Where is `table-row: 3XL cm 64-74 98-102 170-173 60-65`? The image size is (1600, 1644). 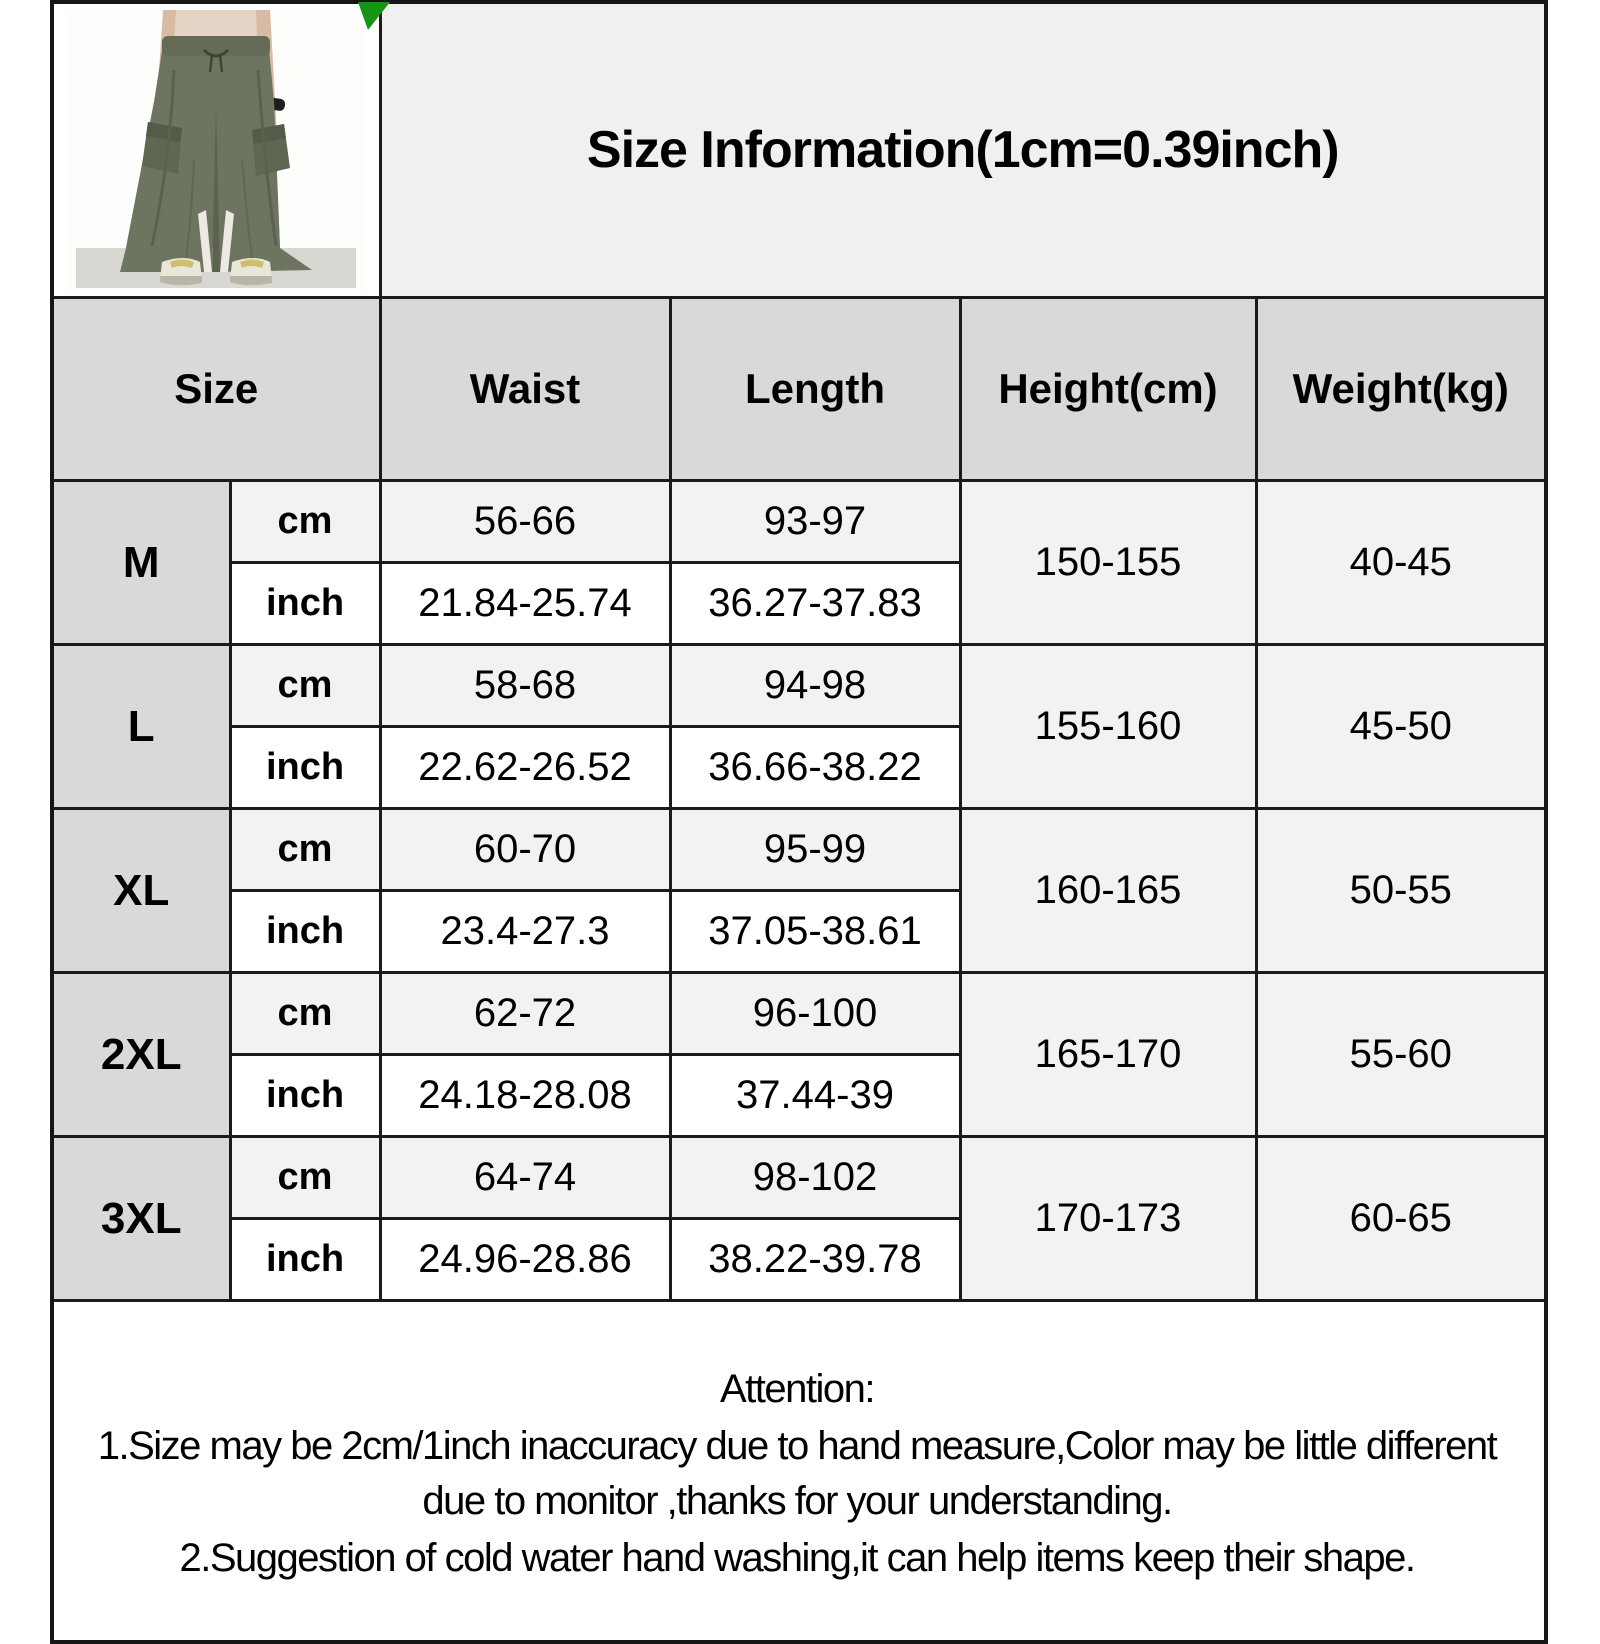
table-row: 3XL cm 64-74 98-102 170-173 60-65 is located at coordinates (799, 1218).